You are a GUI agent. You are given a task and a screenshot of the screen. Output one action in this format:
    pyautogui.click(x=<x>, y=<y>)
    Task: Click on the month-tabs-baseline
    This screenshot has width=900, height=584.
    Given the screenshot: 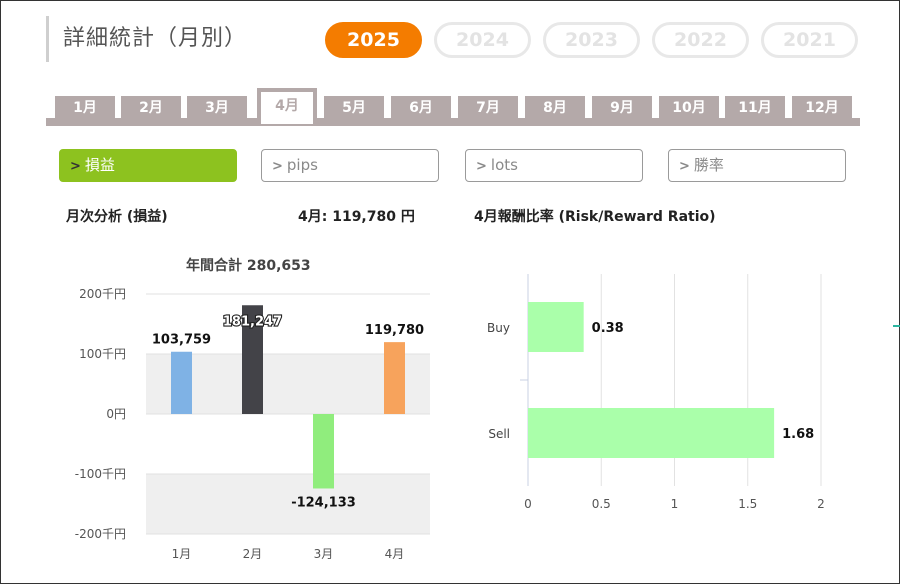 What is the action you would take?
    pyautogui.click(x=453, y=122)
    